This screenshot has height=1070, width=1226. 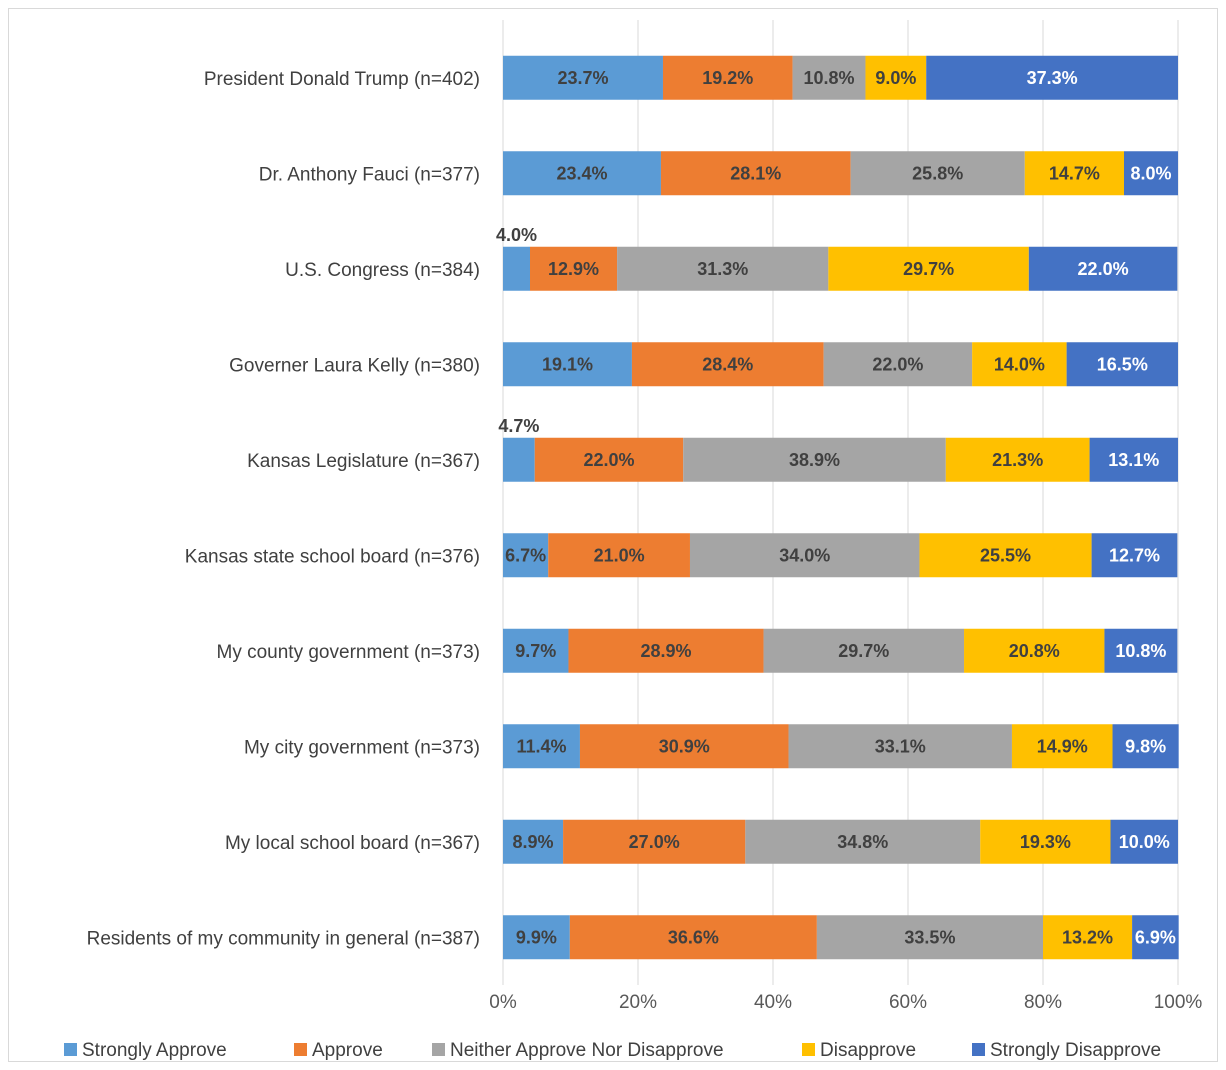 What do you see at coordinates (773, 1002) in the screenshot?
I see `x-tick-label: 40%` at bounding box center [773, 1002].